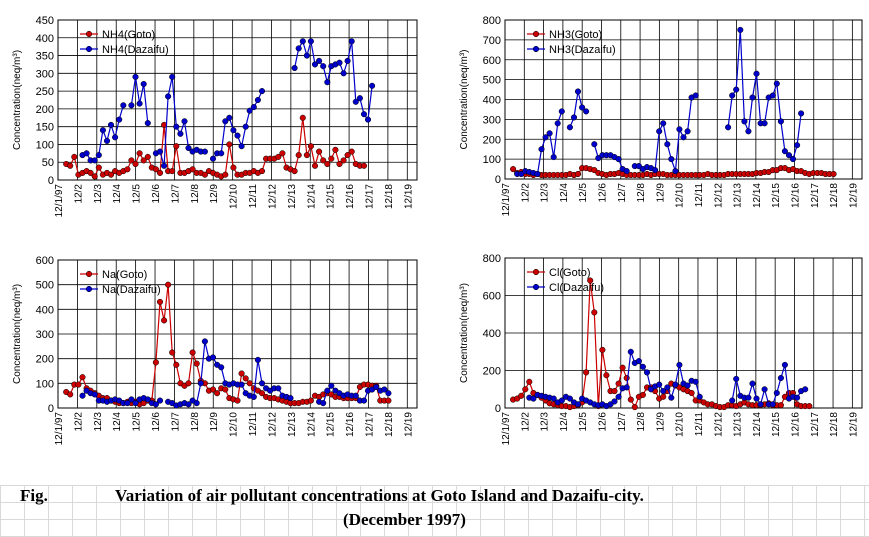  What do you see at coordinates (128, 35) in the screenshot?
I see `legend-label: NH4(Goto)` at bounding box center [128, 35].